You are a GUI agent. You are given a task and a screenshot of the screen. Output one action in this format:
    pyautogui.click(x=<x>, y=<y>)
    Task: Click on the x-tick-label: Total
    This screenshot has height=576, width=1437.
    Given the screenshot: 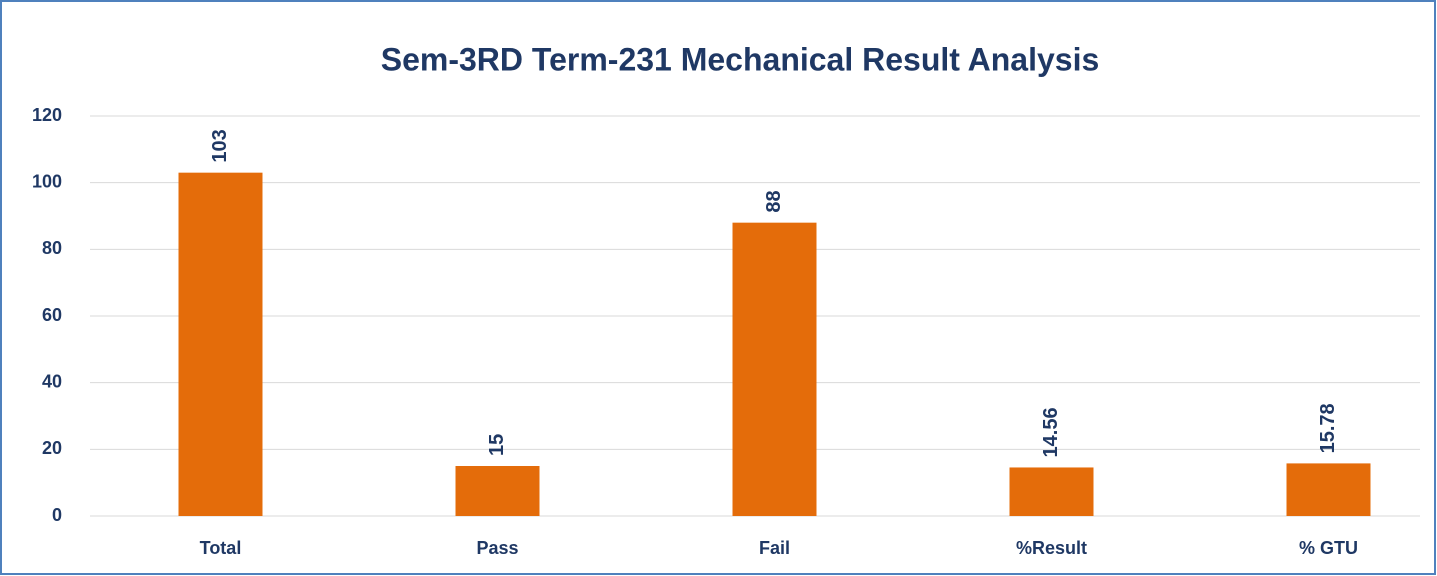 What is the action you would take?
    pyautogui.click(x=221, y=548)
    